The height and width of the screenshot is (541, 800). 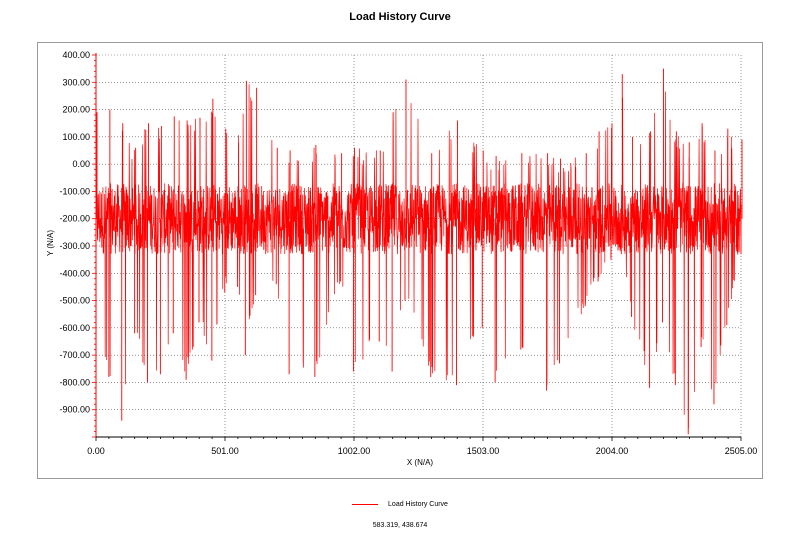 I want to click on y-tick-label: 400.00, so click(x=76, y=55).